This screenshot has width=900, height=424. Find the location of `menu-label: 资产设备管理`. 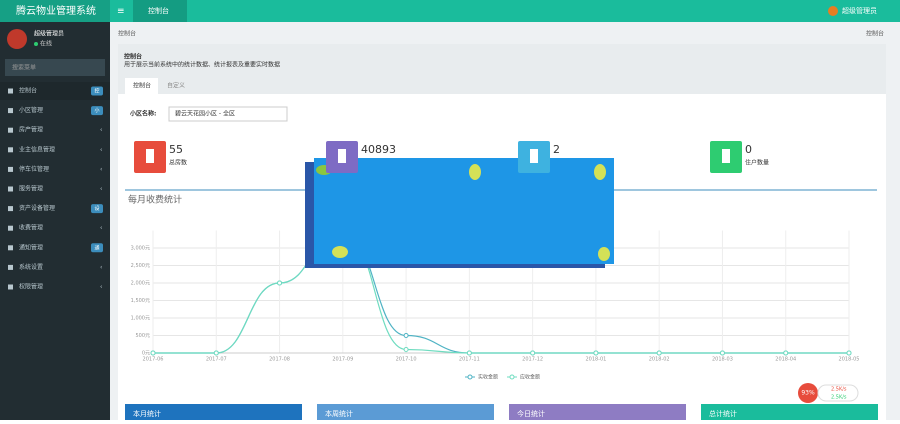

menu-label: 资产设备管理 is located at coordinates (37, 208).